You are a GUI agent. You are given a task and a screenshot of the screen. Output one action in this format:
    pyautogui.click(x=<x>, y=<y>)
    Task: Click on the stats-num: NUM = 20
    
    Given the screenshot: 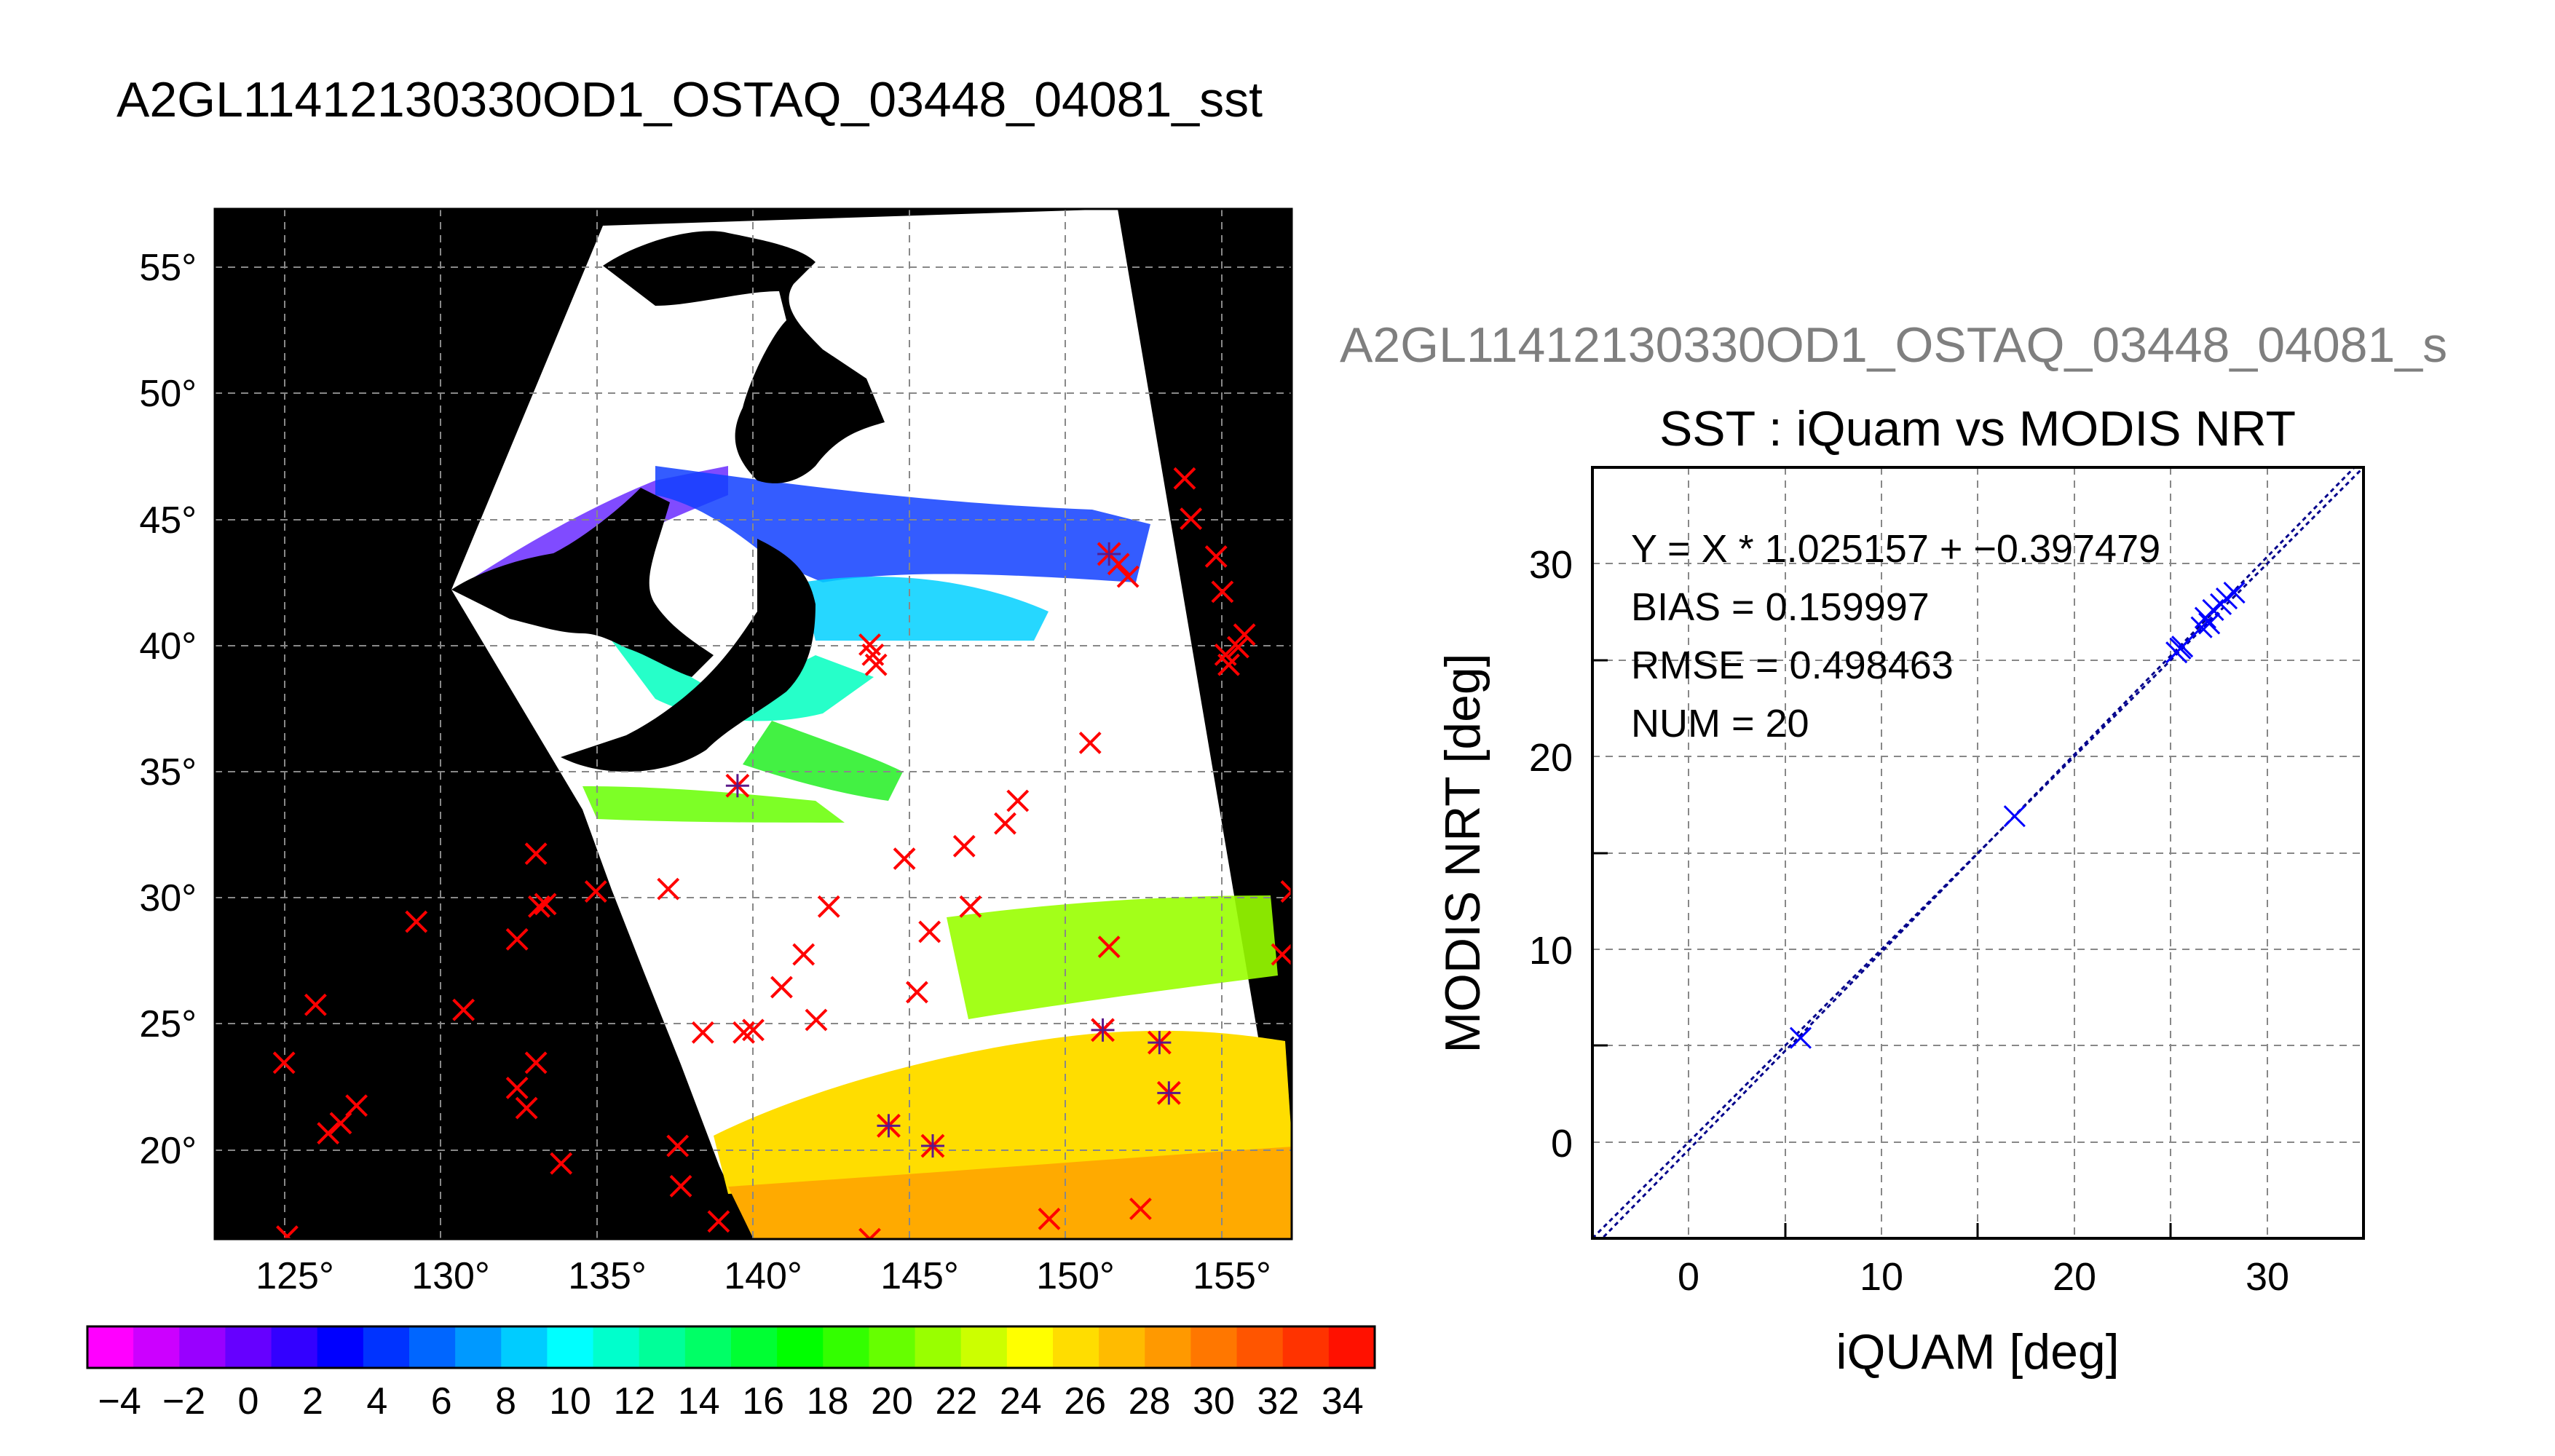 What is the action you would take?
    pyautogui.click(x=1720, y=723)
    